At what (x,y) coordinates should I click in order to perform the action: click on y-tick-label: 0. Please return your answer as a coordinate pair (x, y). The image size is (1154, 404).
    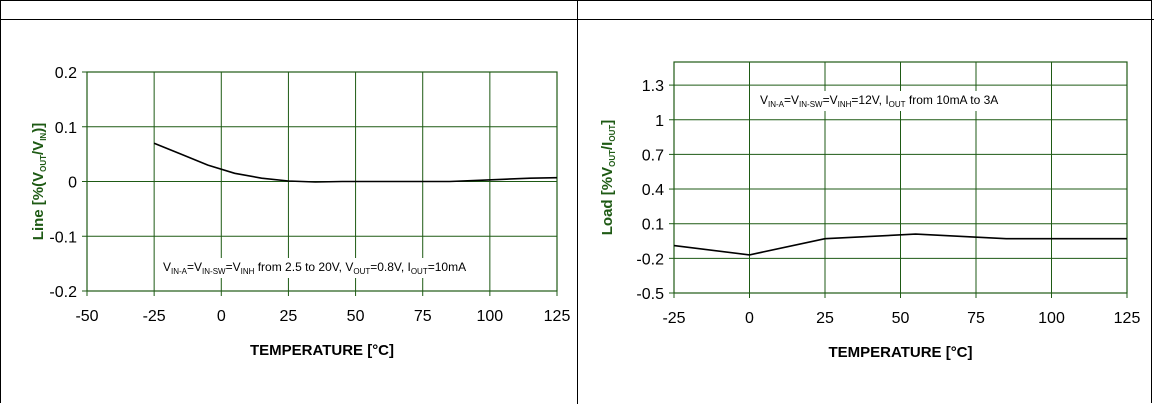
    Looking at the image, I should click on (72, 183).